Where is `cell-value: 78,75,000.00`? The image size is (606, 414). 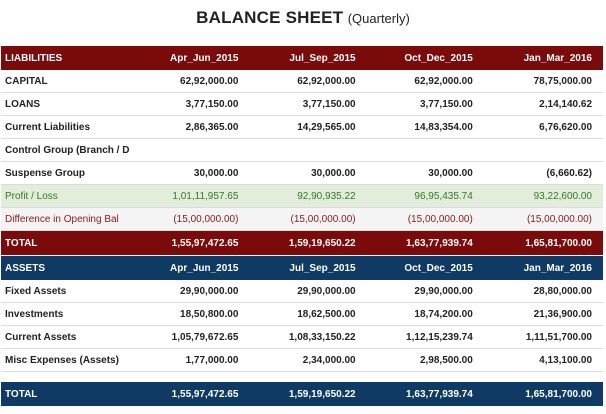 cell-value: 78,75,000.00 is located at coordinates (544, 81).